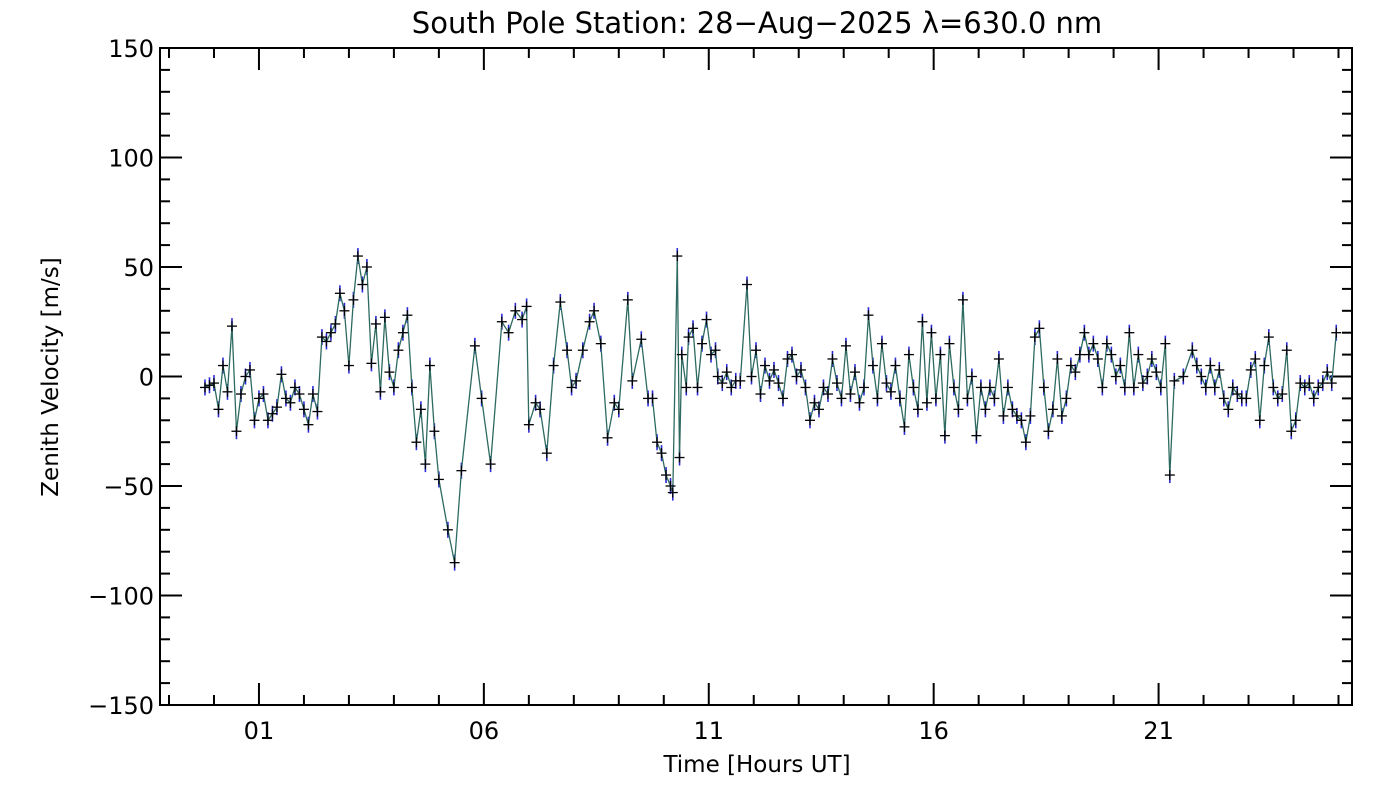  What do you see at coordinates (933, 731) in the screenshot?
I see `x-tick-label: 16` at bounding box center [933, 731].